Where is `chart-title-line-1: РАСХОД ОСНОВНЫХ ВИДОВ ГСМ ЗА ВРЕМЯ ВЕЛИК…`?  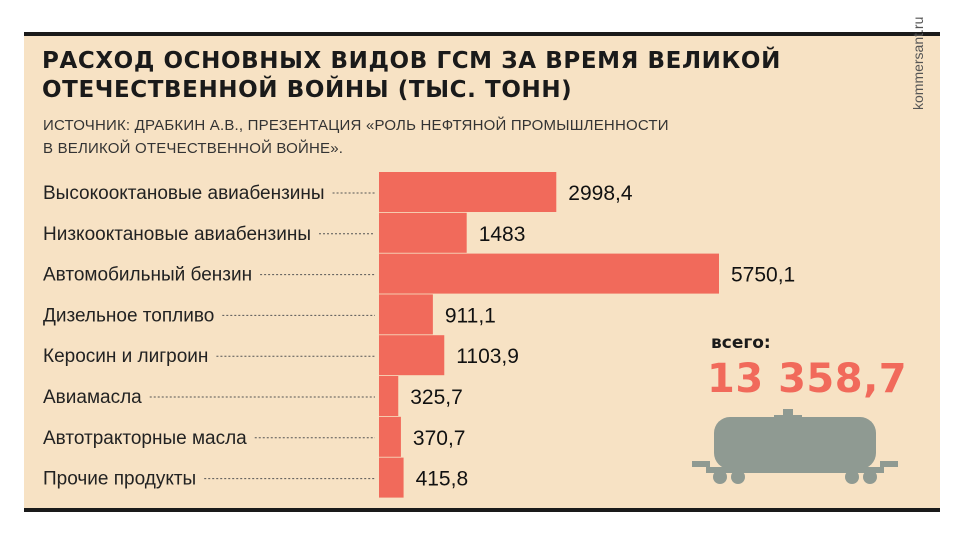
chart-title-line-1: РАСХОД ОСНОВНЫХ ВИДОВ ГСМ ЗА ВРЕМЯ ВЕЛИК… is located at coordinates (411, 61).